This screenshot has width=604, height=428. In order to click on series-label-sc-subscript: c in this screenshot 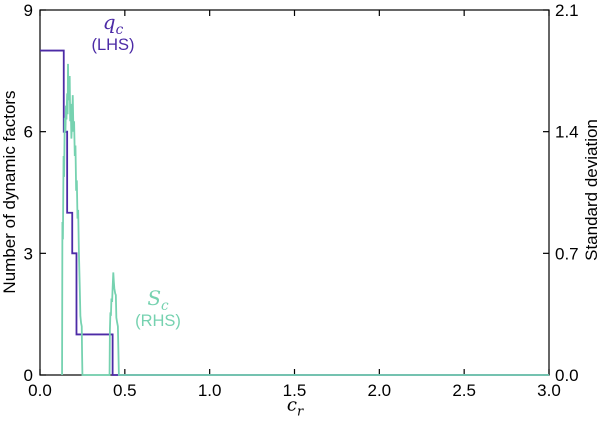, I will do `click(165, 306)`.